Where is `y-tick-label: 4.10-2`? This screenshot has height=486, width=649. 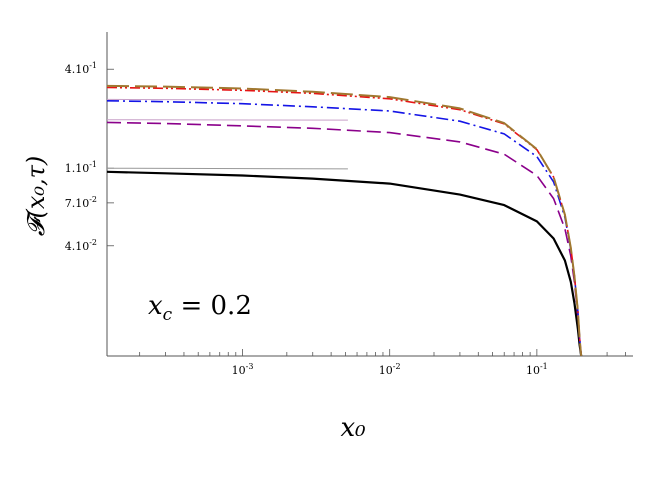 y-tick-label: 4.10-2 is located at coordinates (81, 245).